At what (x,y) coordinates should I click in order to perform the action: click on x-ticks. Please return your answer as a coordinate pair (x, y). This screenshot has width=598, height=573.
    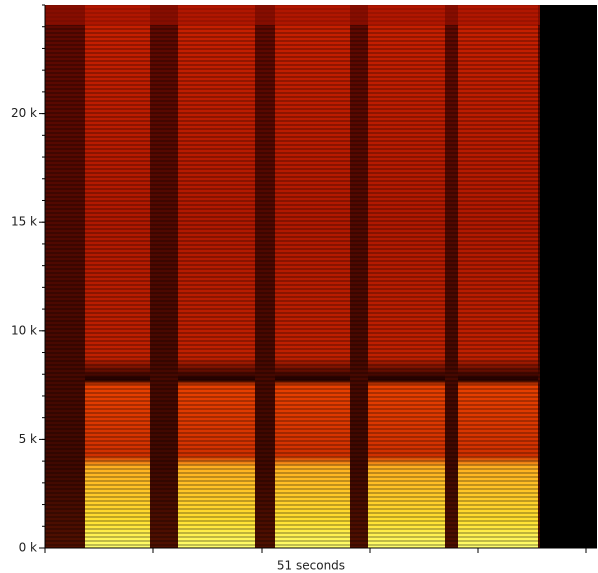
    Looking at the image, I should click on (315, 550).